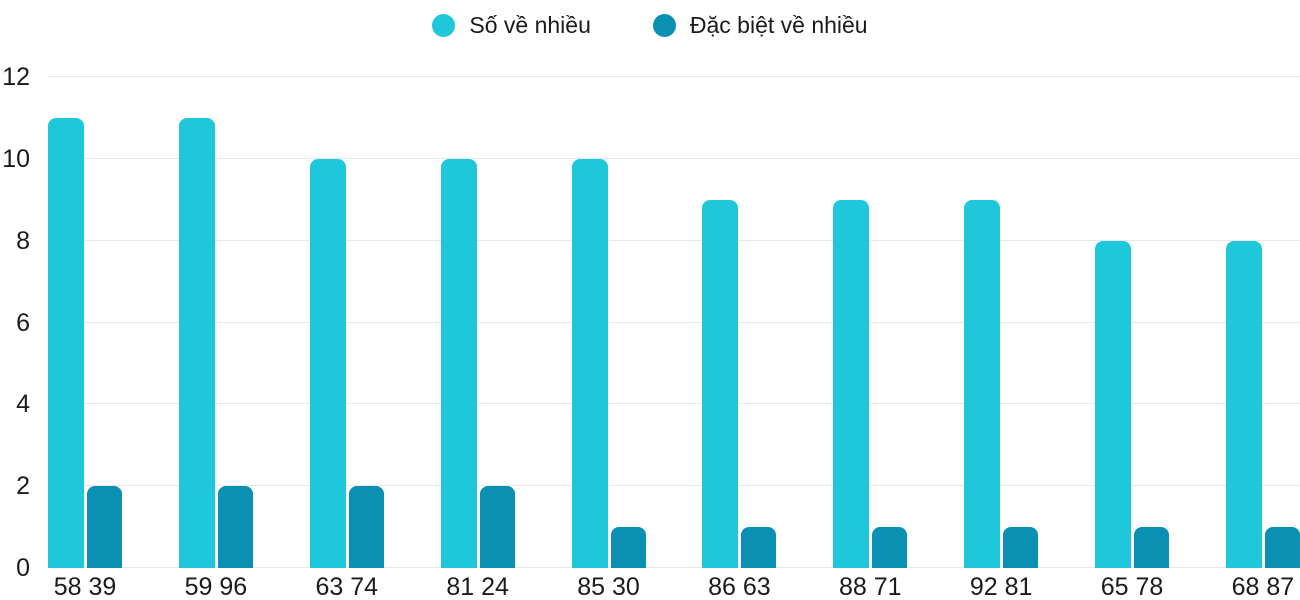 This screenshot has height=600, width=1300. Describe the element at coordinates (23, 322) in the screenshot. I see `y-tick-label-6: 6` at that location.